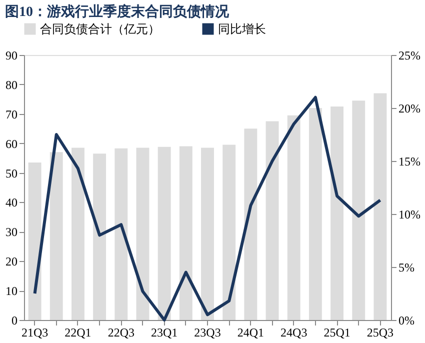  What do you see at coordinates (406, 267) in the screenshot?
I see `y2-tick-label: 5%` at bounding box center [406, 267].